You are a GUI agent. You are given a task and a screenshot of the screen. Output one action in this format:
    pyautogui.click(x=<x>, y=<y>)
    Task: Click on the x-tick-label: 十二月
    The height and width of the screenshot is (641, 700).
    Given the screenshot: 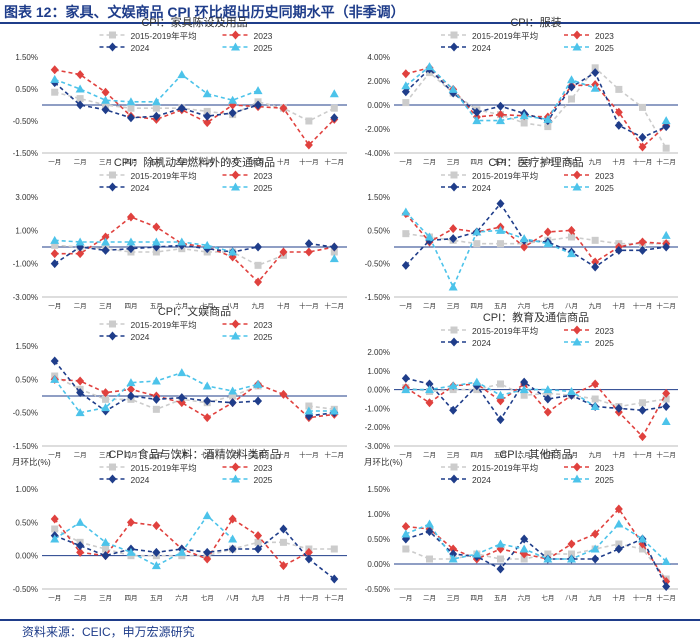 What is the action you would take?
    pyautogui.click(x=335, y=305)
    